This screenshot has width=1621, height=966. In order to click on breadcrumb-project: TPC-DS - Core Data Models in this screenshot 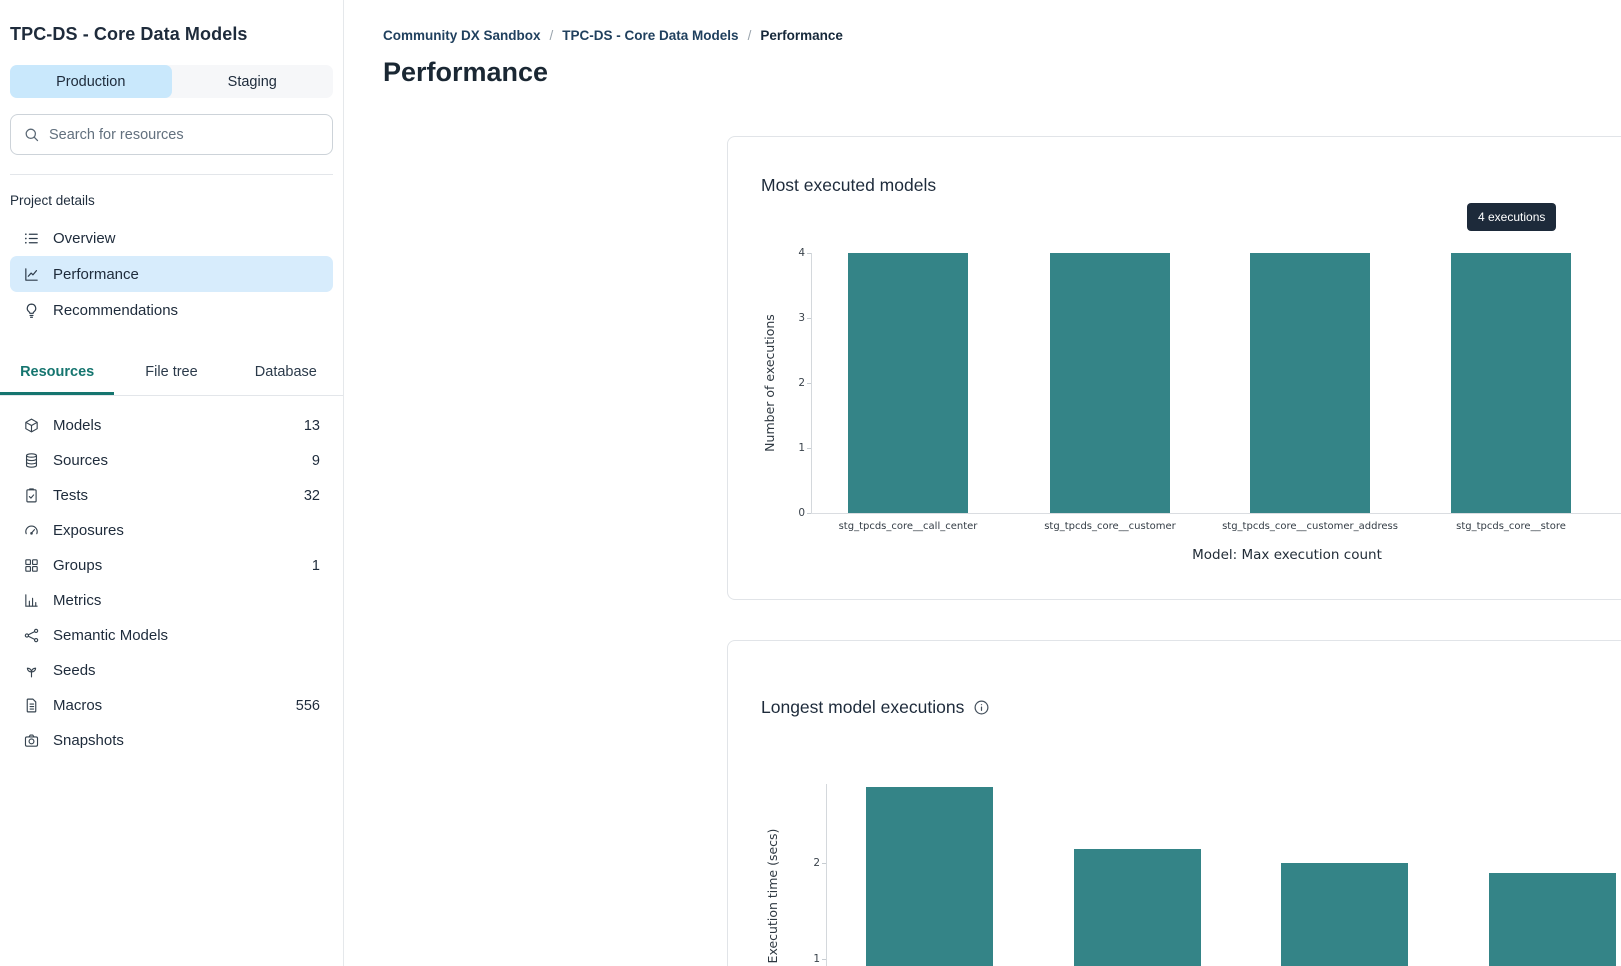, I will do `click(650, 35)`.